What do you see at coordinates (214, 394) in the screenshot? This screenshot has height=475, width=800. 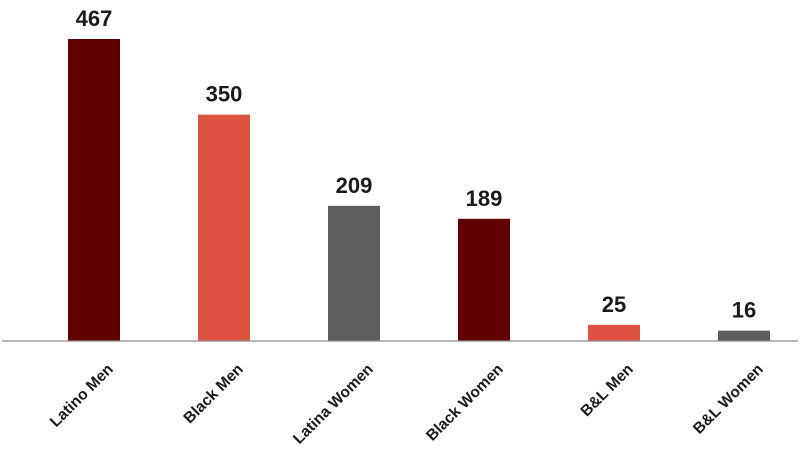 I see `tick-label-black-men: Black Men` at bounding box center [214, 394].